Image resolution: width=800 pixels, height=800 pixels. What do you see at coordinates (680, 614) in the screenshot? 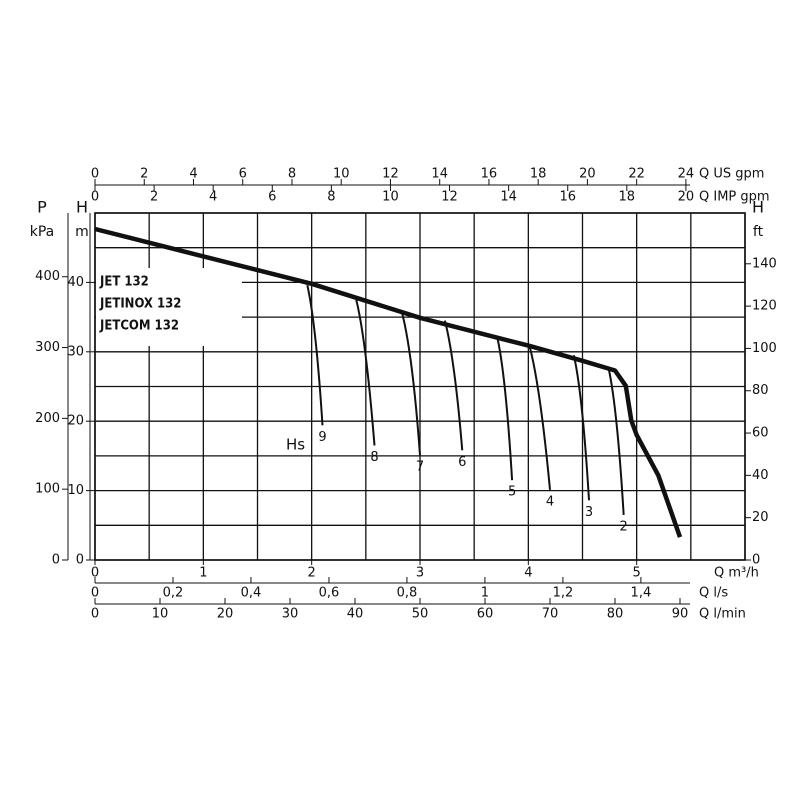
I see `axis-tick-label: 90` at bounding box center [680, 614].